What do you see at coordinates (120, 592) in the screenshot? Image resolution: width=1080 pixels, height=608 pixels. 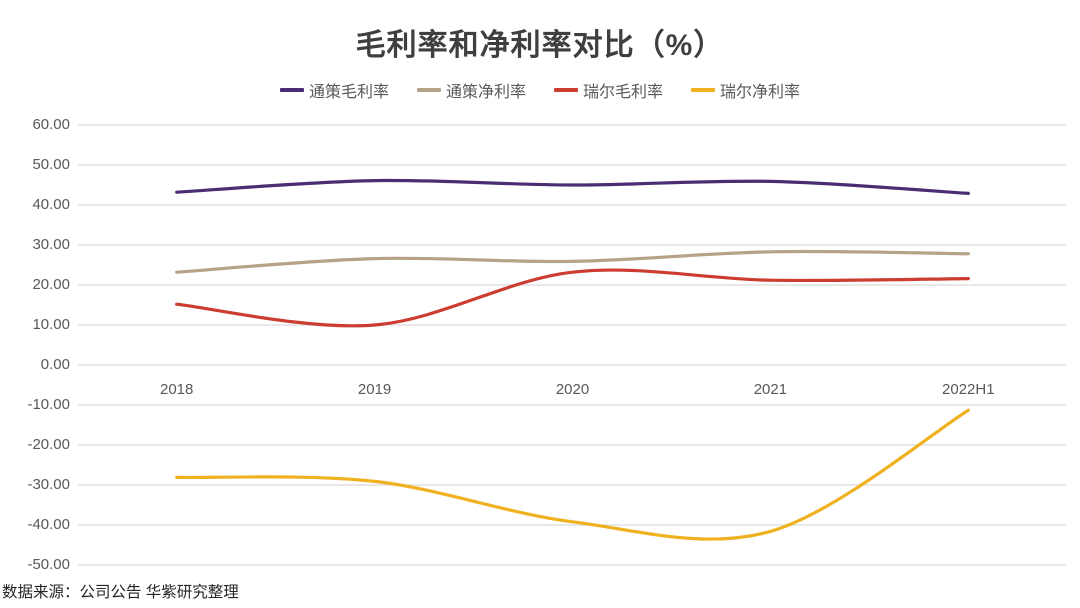 I see `source-note: 数据来源：公司公告 华紫研究整理` at bounding box center [120, 592].